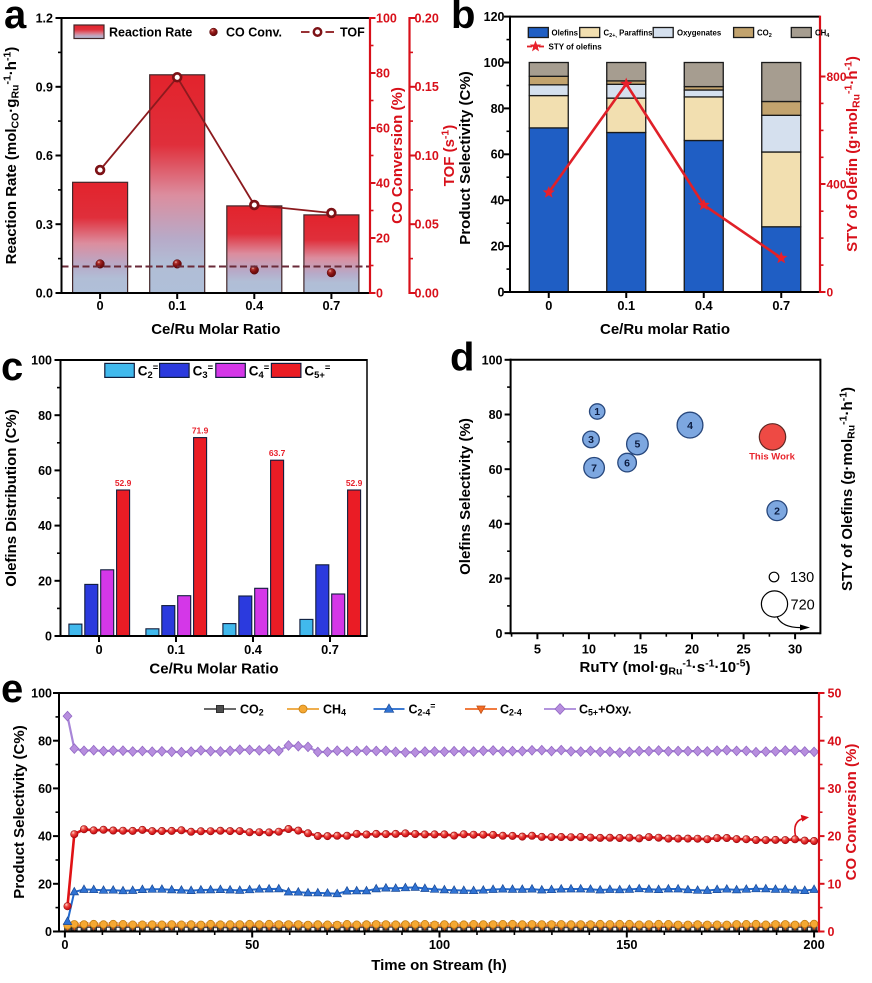 The image size is (872, 983). What do you see at coordinates (802, 578) in the screenshot?
I see `svg-text: 130` at bounding box center [802, 578].